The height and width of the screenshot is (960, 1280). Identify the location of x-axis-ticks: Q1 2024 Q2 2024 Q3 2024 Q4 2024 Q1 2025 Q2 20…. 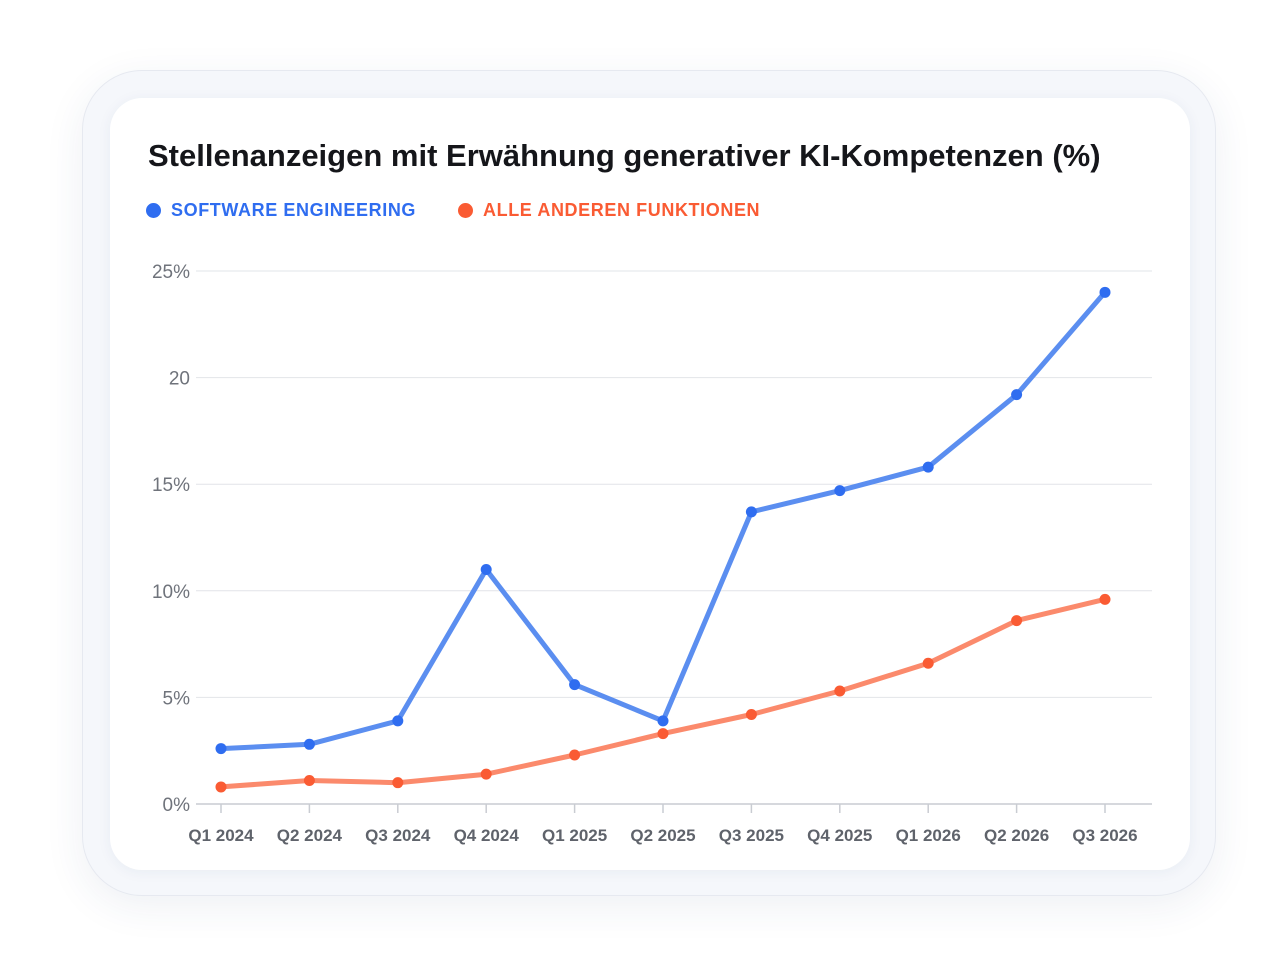
(663, 824).